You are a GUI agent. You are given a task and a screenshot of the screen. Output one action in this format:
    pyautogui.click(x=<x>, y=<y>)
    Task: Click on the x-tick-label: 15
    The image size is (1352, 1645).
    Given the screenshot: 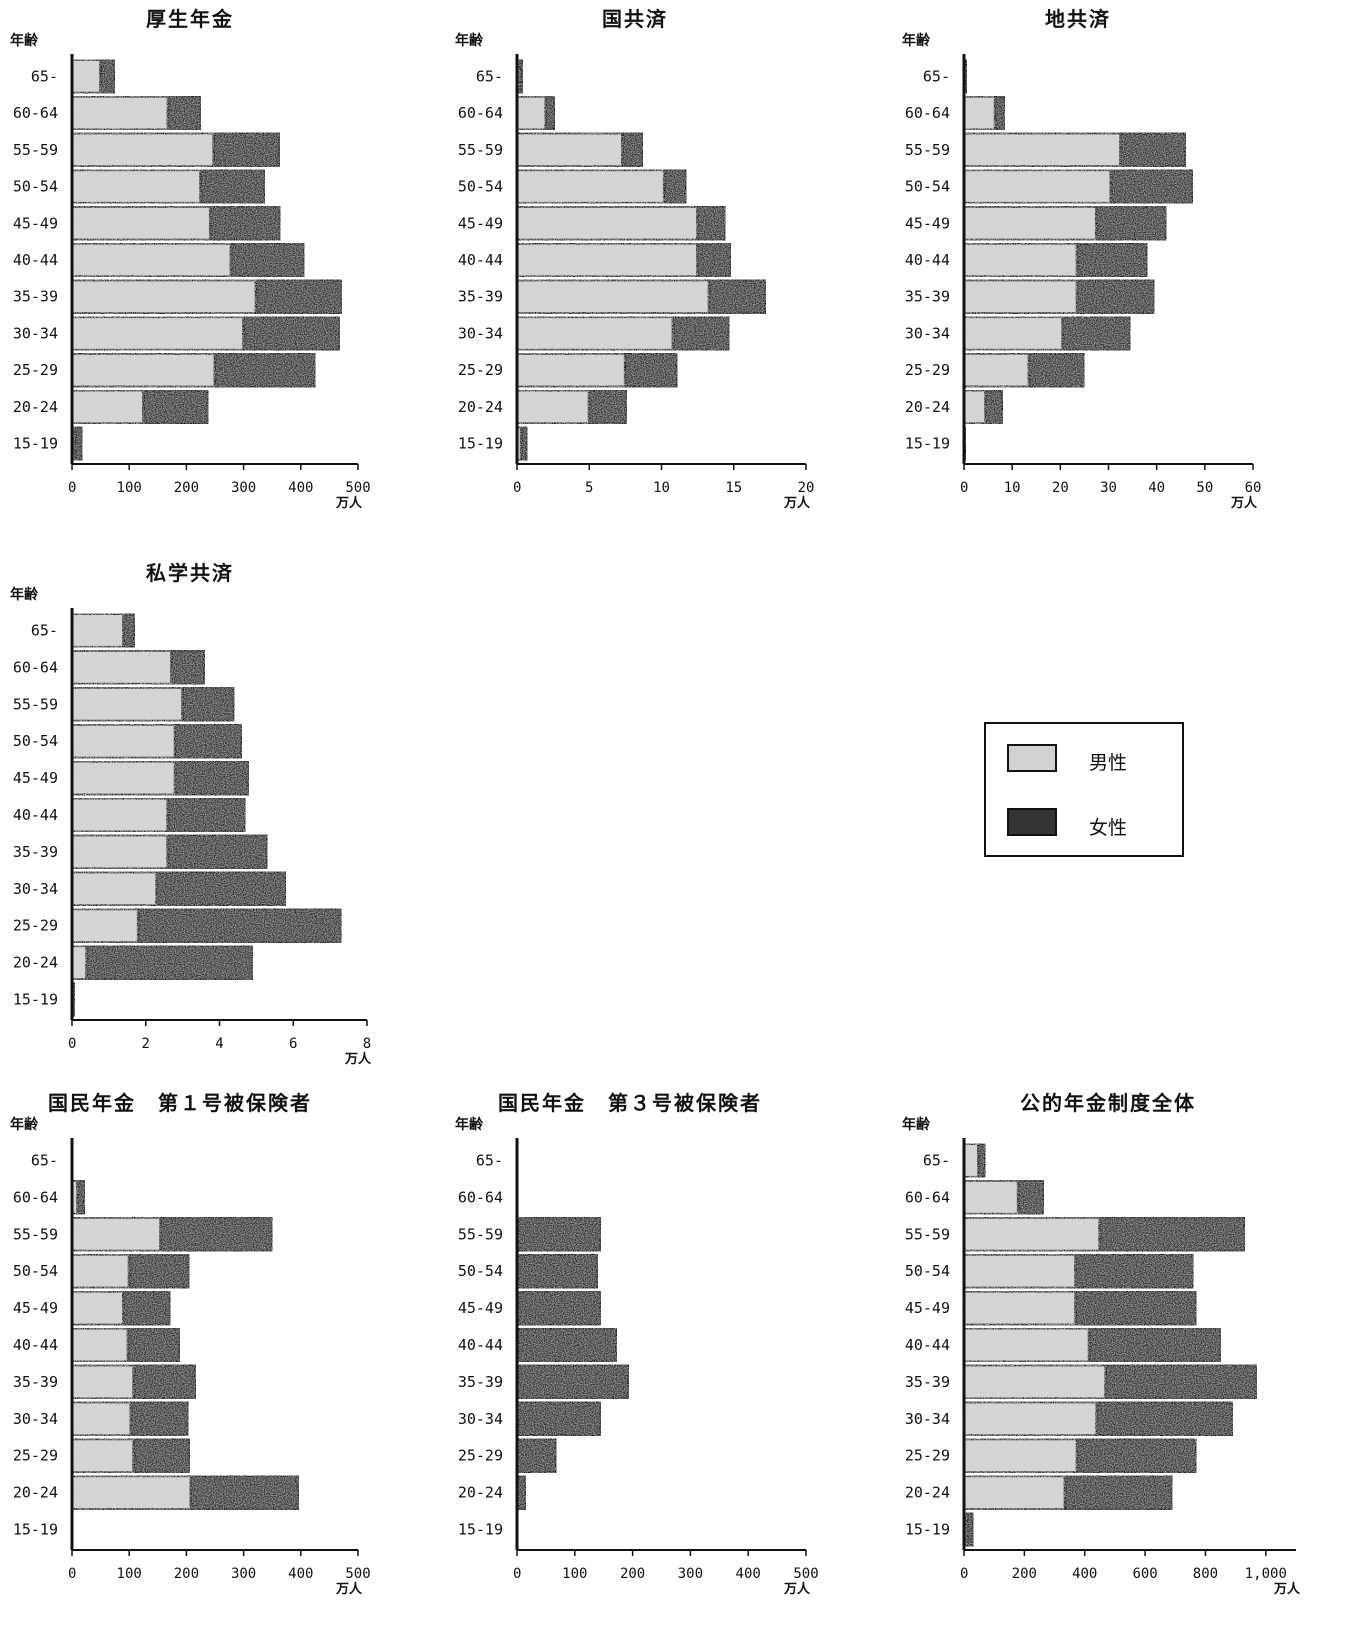 What is the action you would take?
    pyautogui.click(x=733, y=488)
    